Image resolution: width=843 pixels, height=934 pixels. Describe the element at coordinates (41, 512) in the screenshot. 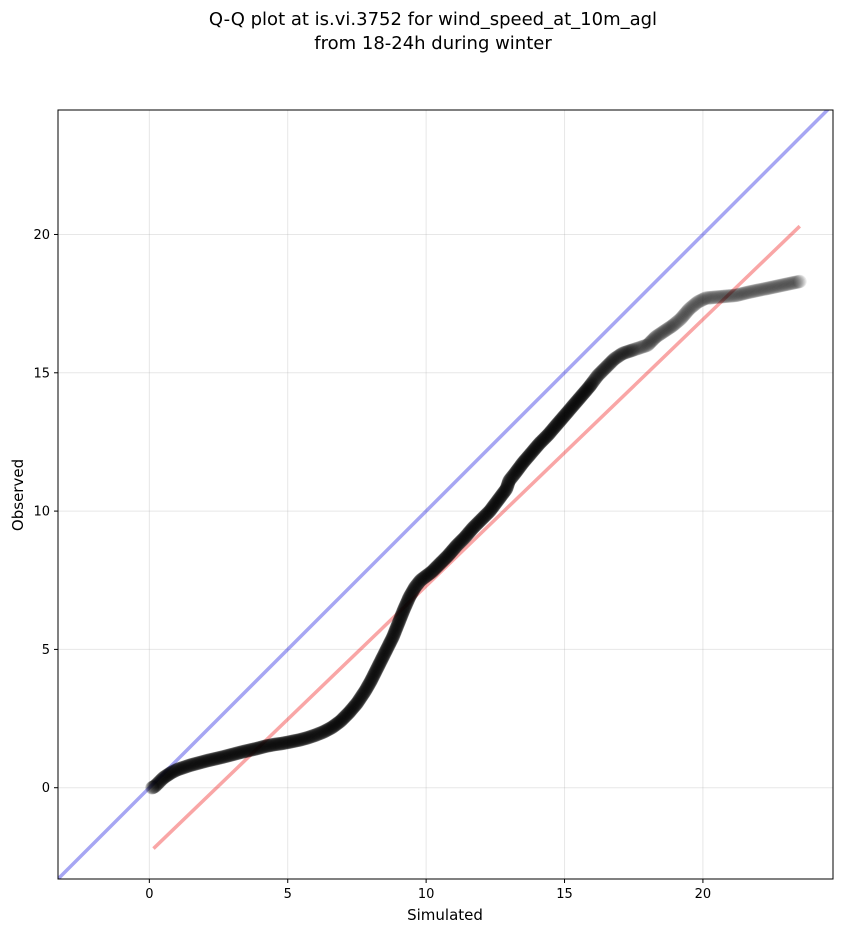

I see `y-tick-label: 10` at that location.